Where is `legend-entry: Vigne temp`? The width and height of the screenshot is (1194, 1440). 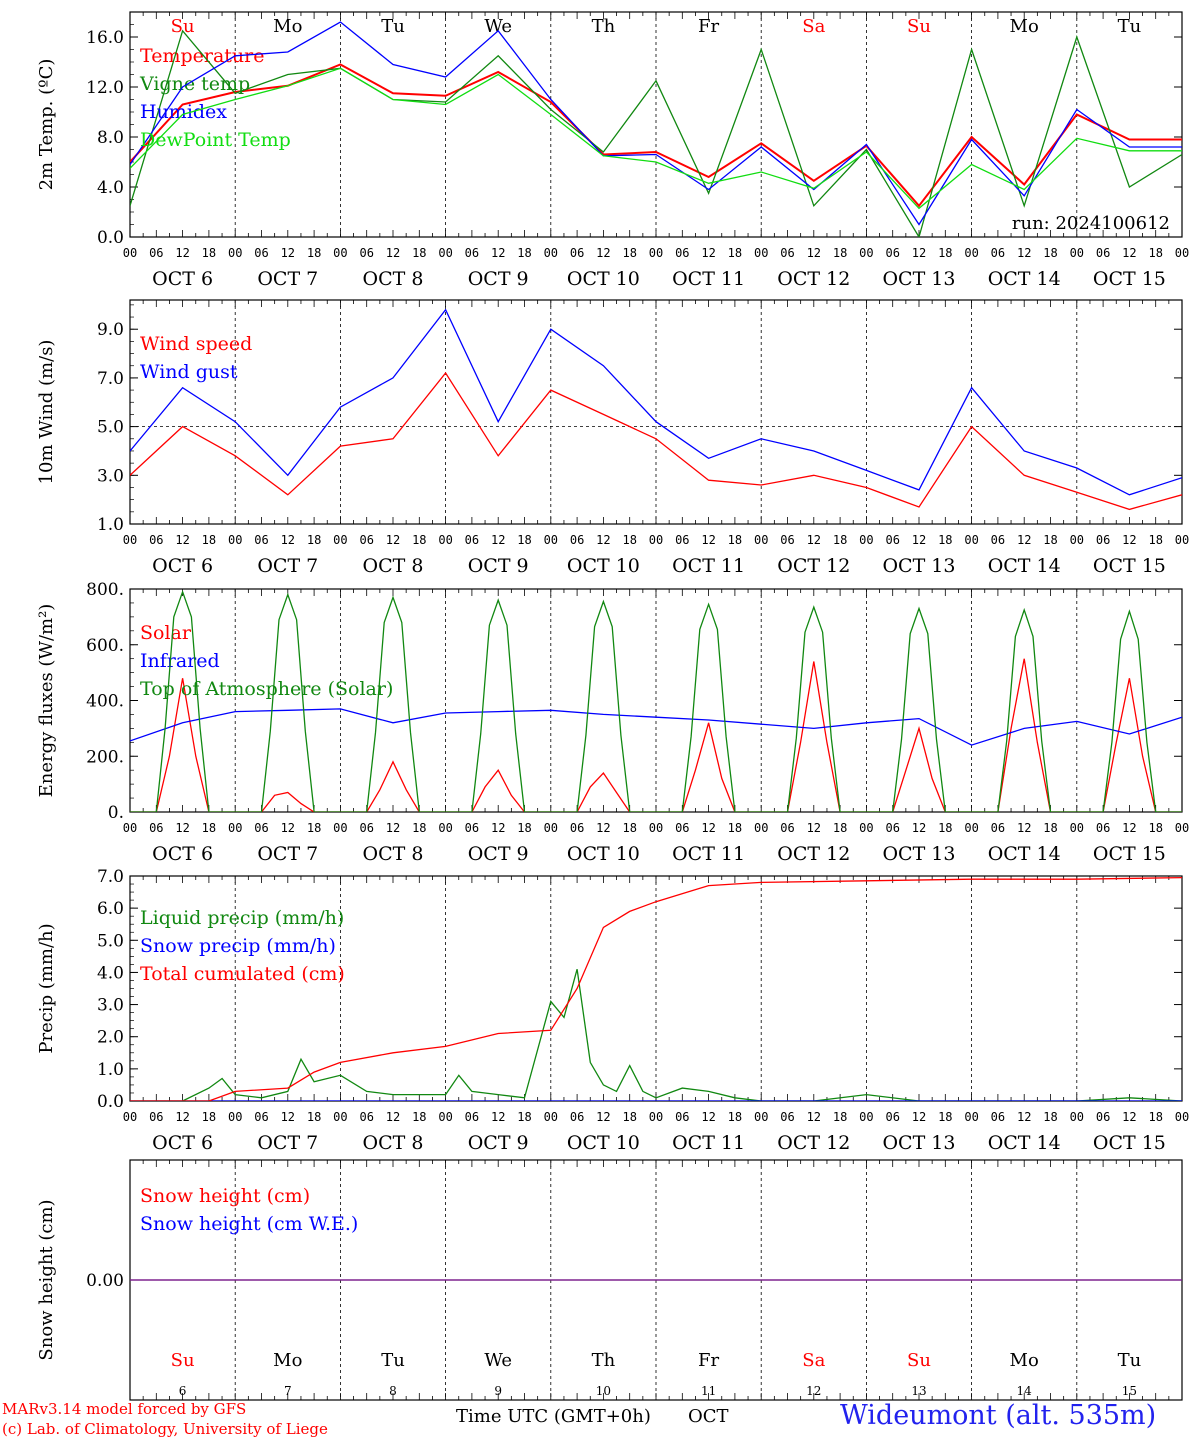 legend-entry: Vigne temp is located at coordinates (194, 84).